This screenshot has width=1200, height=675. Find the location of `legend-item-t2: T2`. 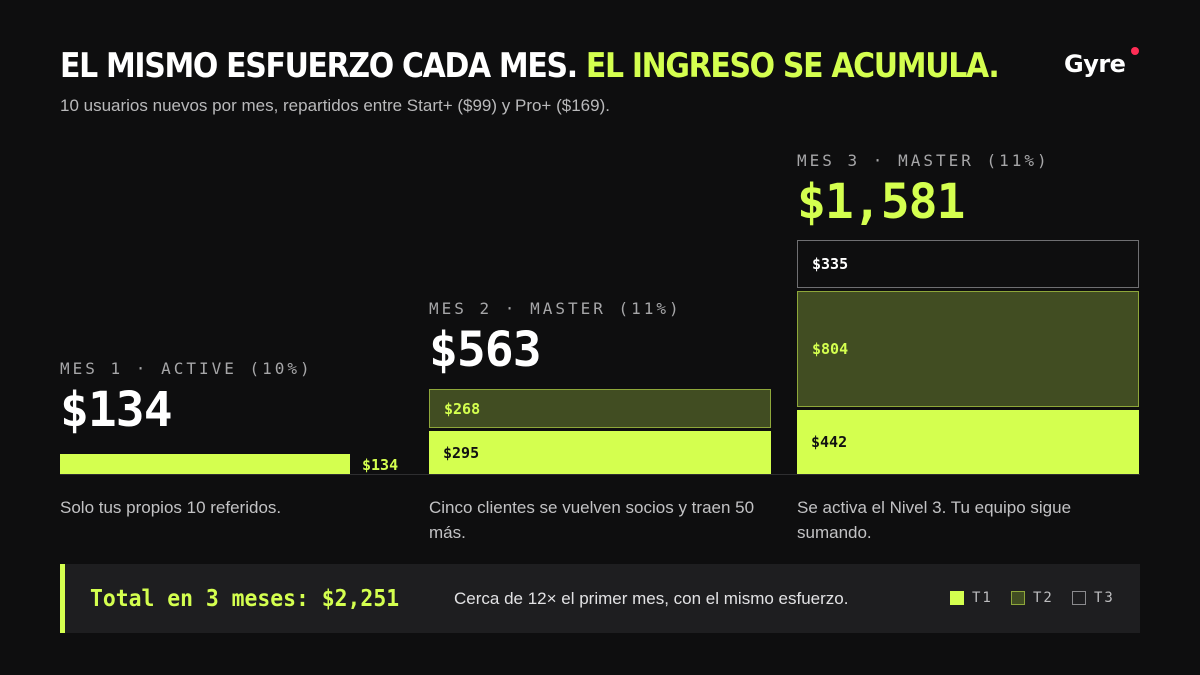

legend-item-t2: T2 is located at coordinates (1032, 598).